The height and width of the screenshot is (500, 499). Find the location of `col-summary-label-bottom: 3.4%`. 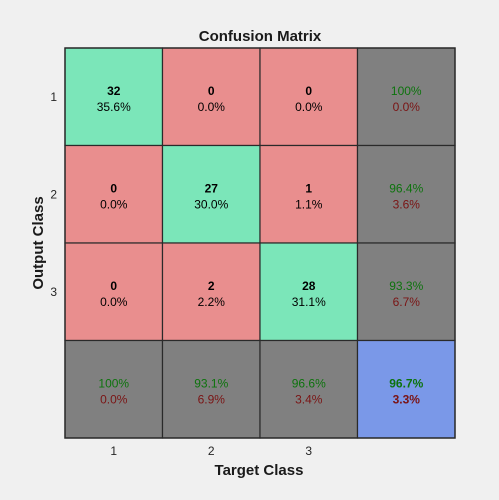

col-summary-label-bottom: 3.4% is located at coordinates (309, 399).